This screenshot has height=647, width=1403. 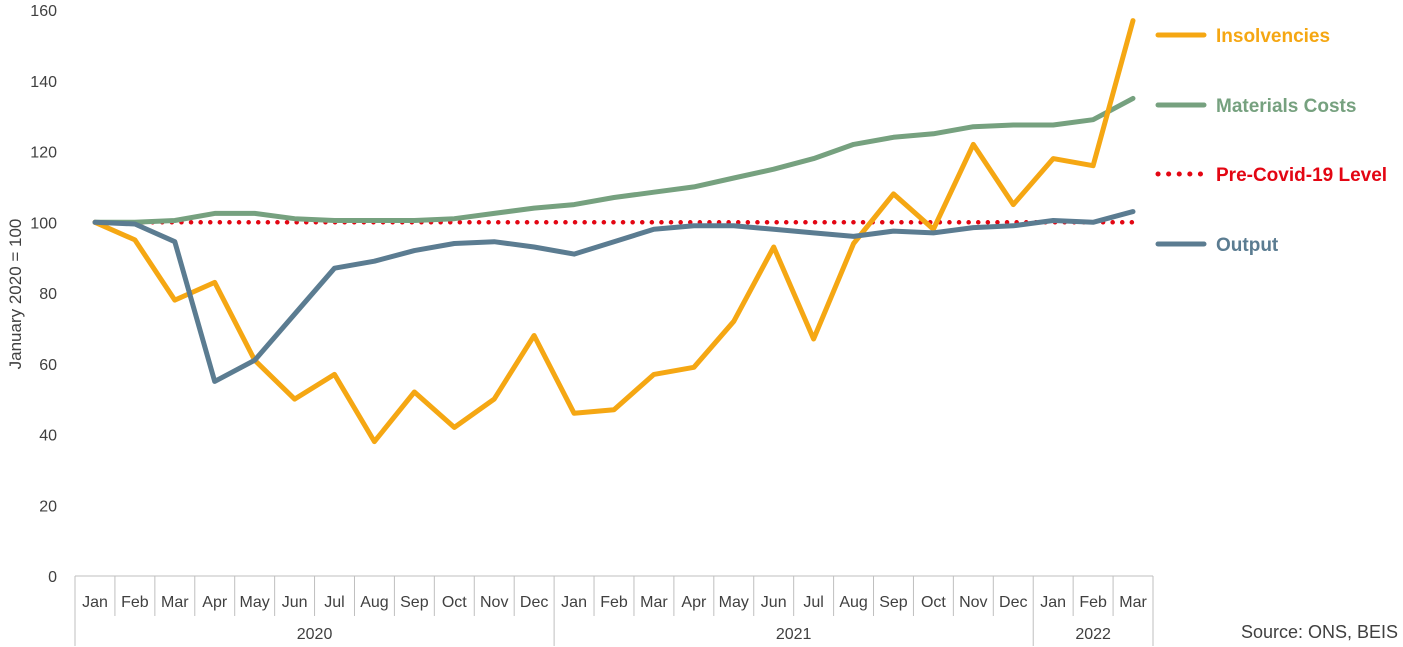 I want to click on y-tick-label: 20, so click(x=48, y=506).